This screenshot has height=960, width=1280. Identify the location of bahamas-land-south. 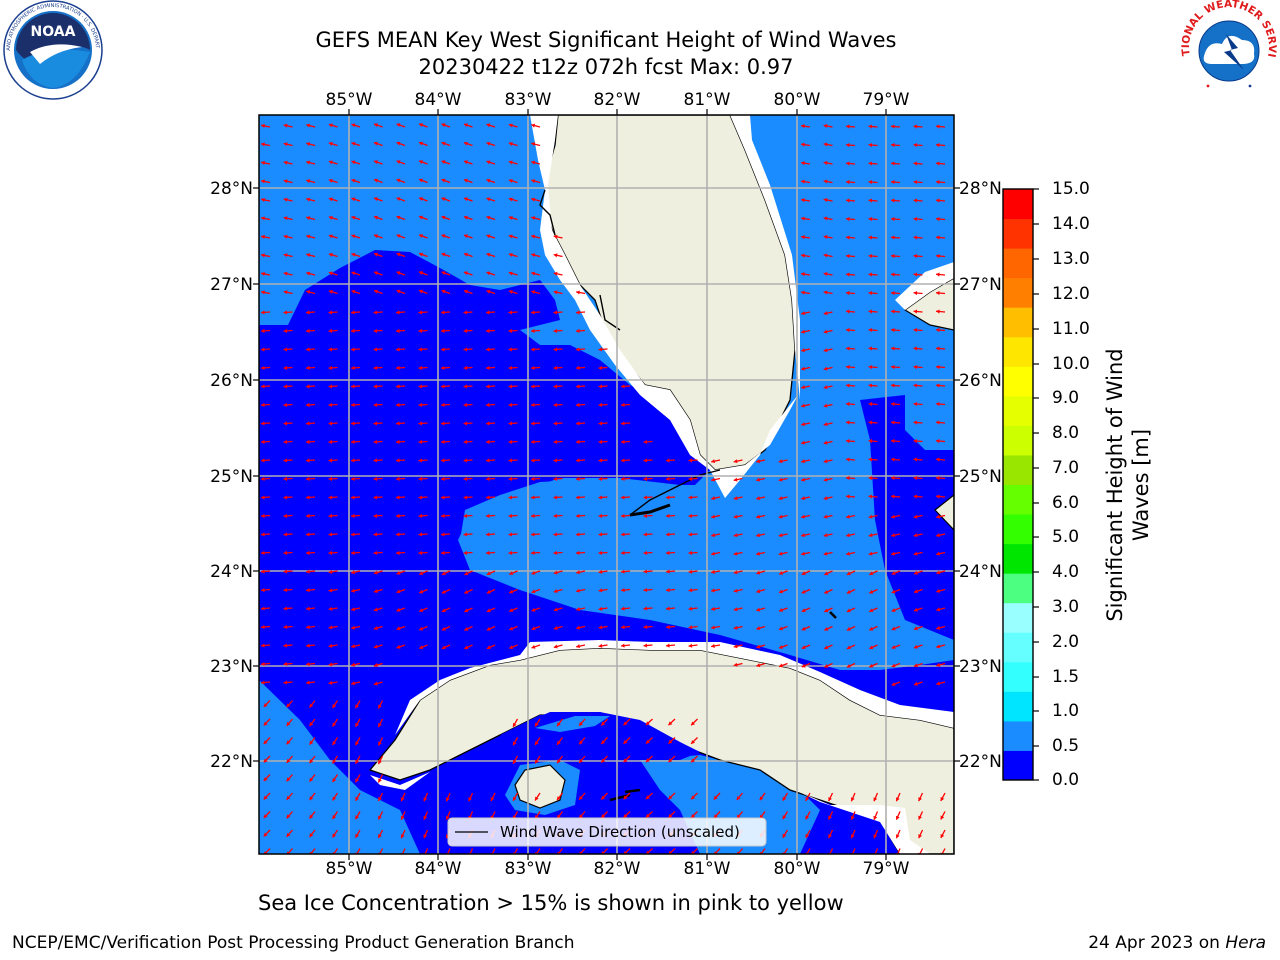
(944, 512).